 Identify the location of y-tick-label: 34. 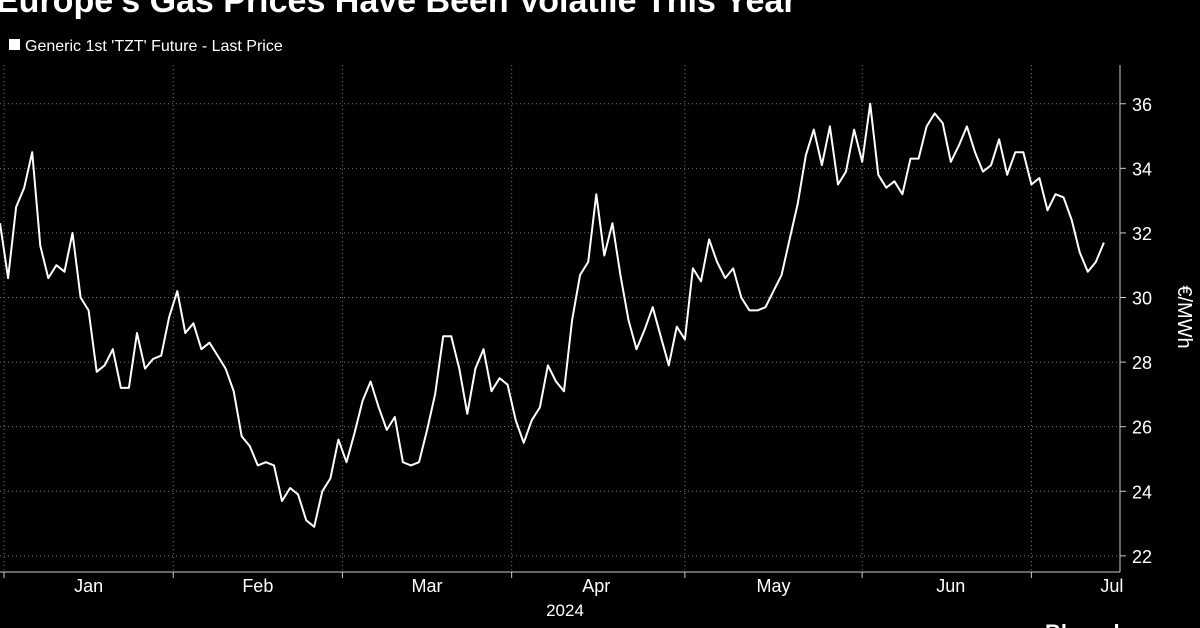
(1142, 169).